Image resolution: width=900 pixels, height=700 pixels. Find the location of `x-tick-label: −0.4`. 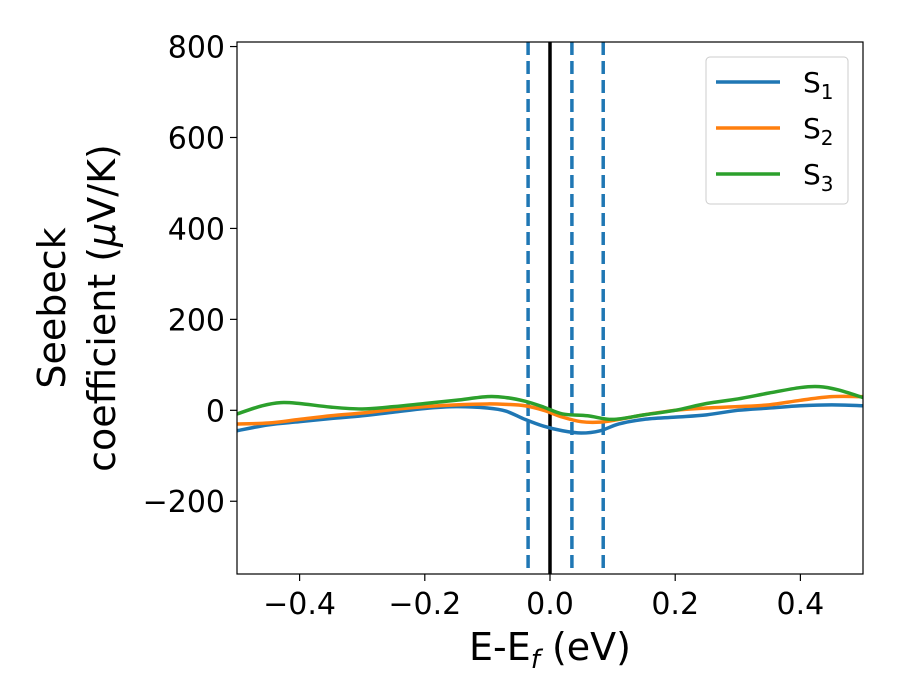

x-tick-label: −0.4 is located at coordinates (299, 604).